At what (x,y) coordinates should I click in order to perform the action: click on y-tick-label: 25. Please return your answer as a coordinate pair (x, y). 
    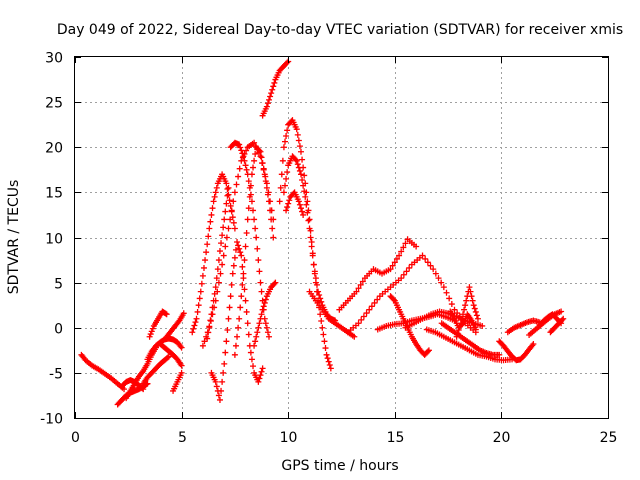
    Looking at the image, I should click on (54, 104).